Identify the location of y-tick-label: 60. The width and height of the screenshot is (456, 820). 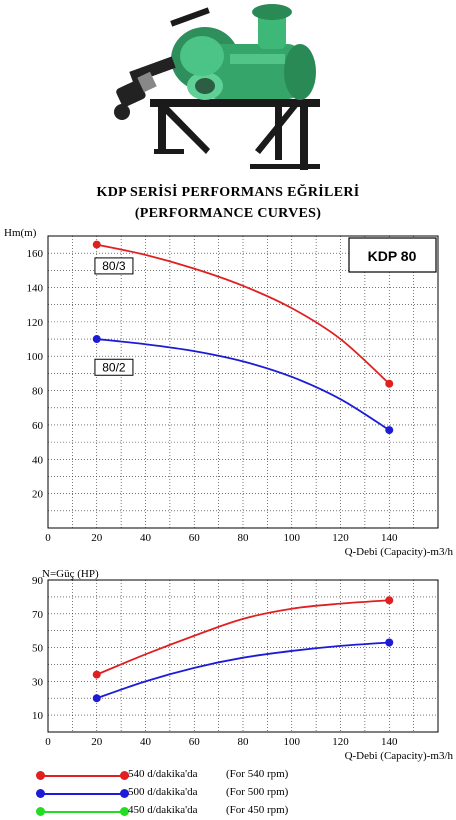
(38, 426).